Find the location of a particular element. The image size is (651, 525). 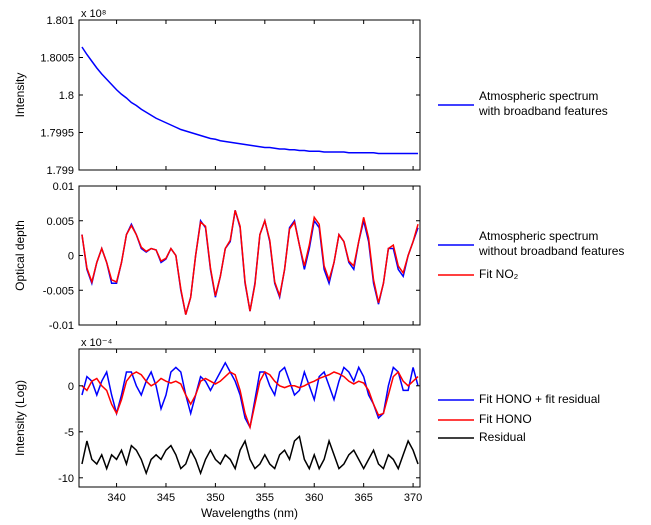

legend-label: Residual is located at coordinates (502, 436).